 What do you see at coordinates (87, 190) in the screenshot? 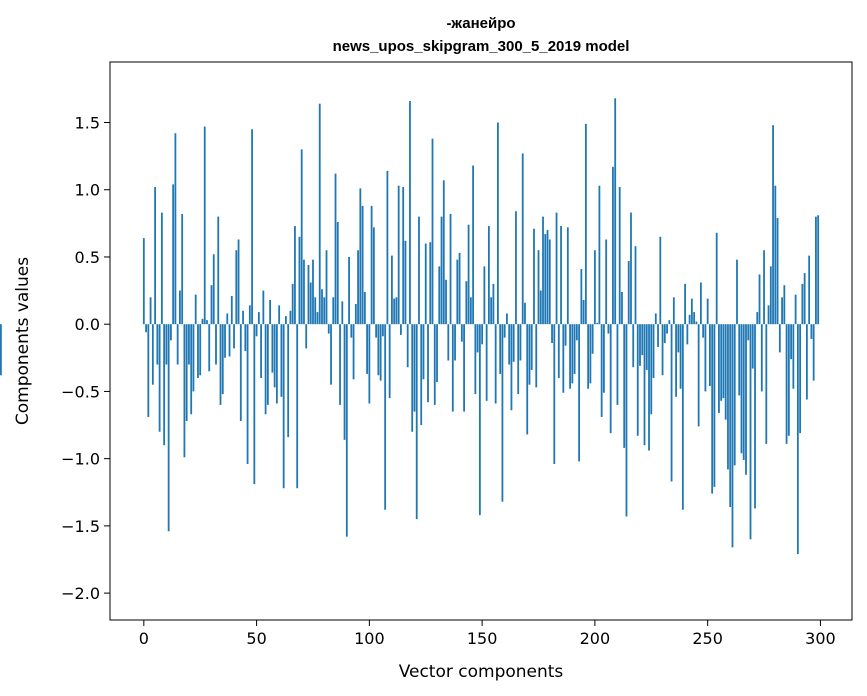
I see `y-tick-label: 1.0` at bounding box center [87, 190].